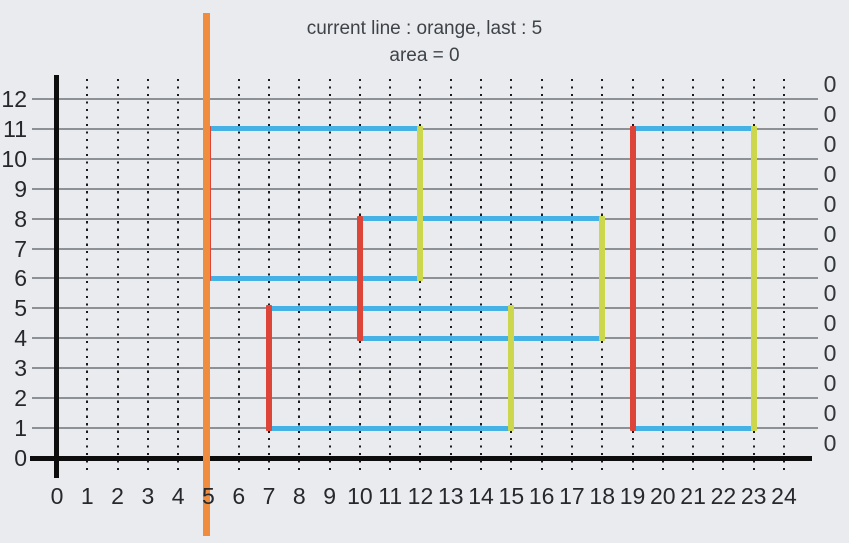 The image size is (849, 543). What do you see at coordinates (20, 428) in the screenshot?
I see `y-tick-label: 1` at bounding box center [20, 428].